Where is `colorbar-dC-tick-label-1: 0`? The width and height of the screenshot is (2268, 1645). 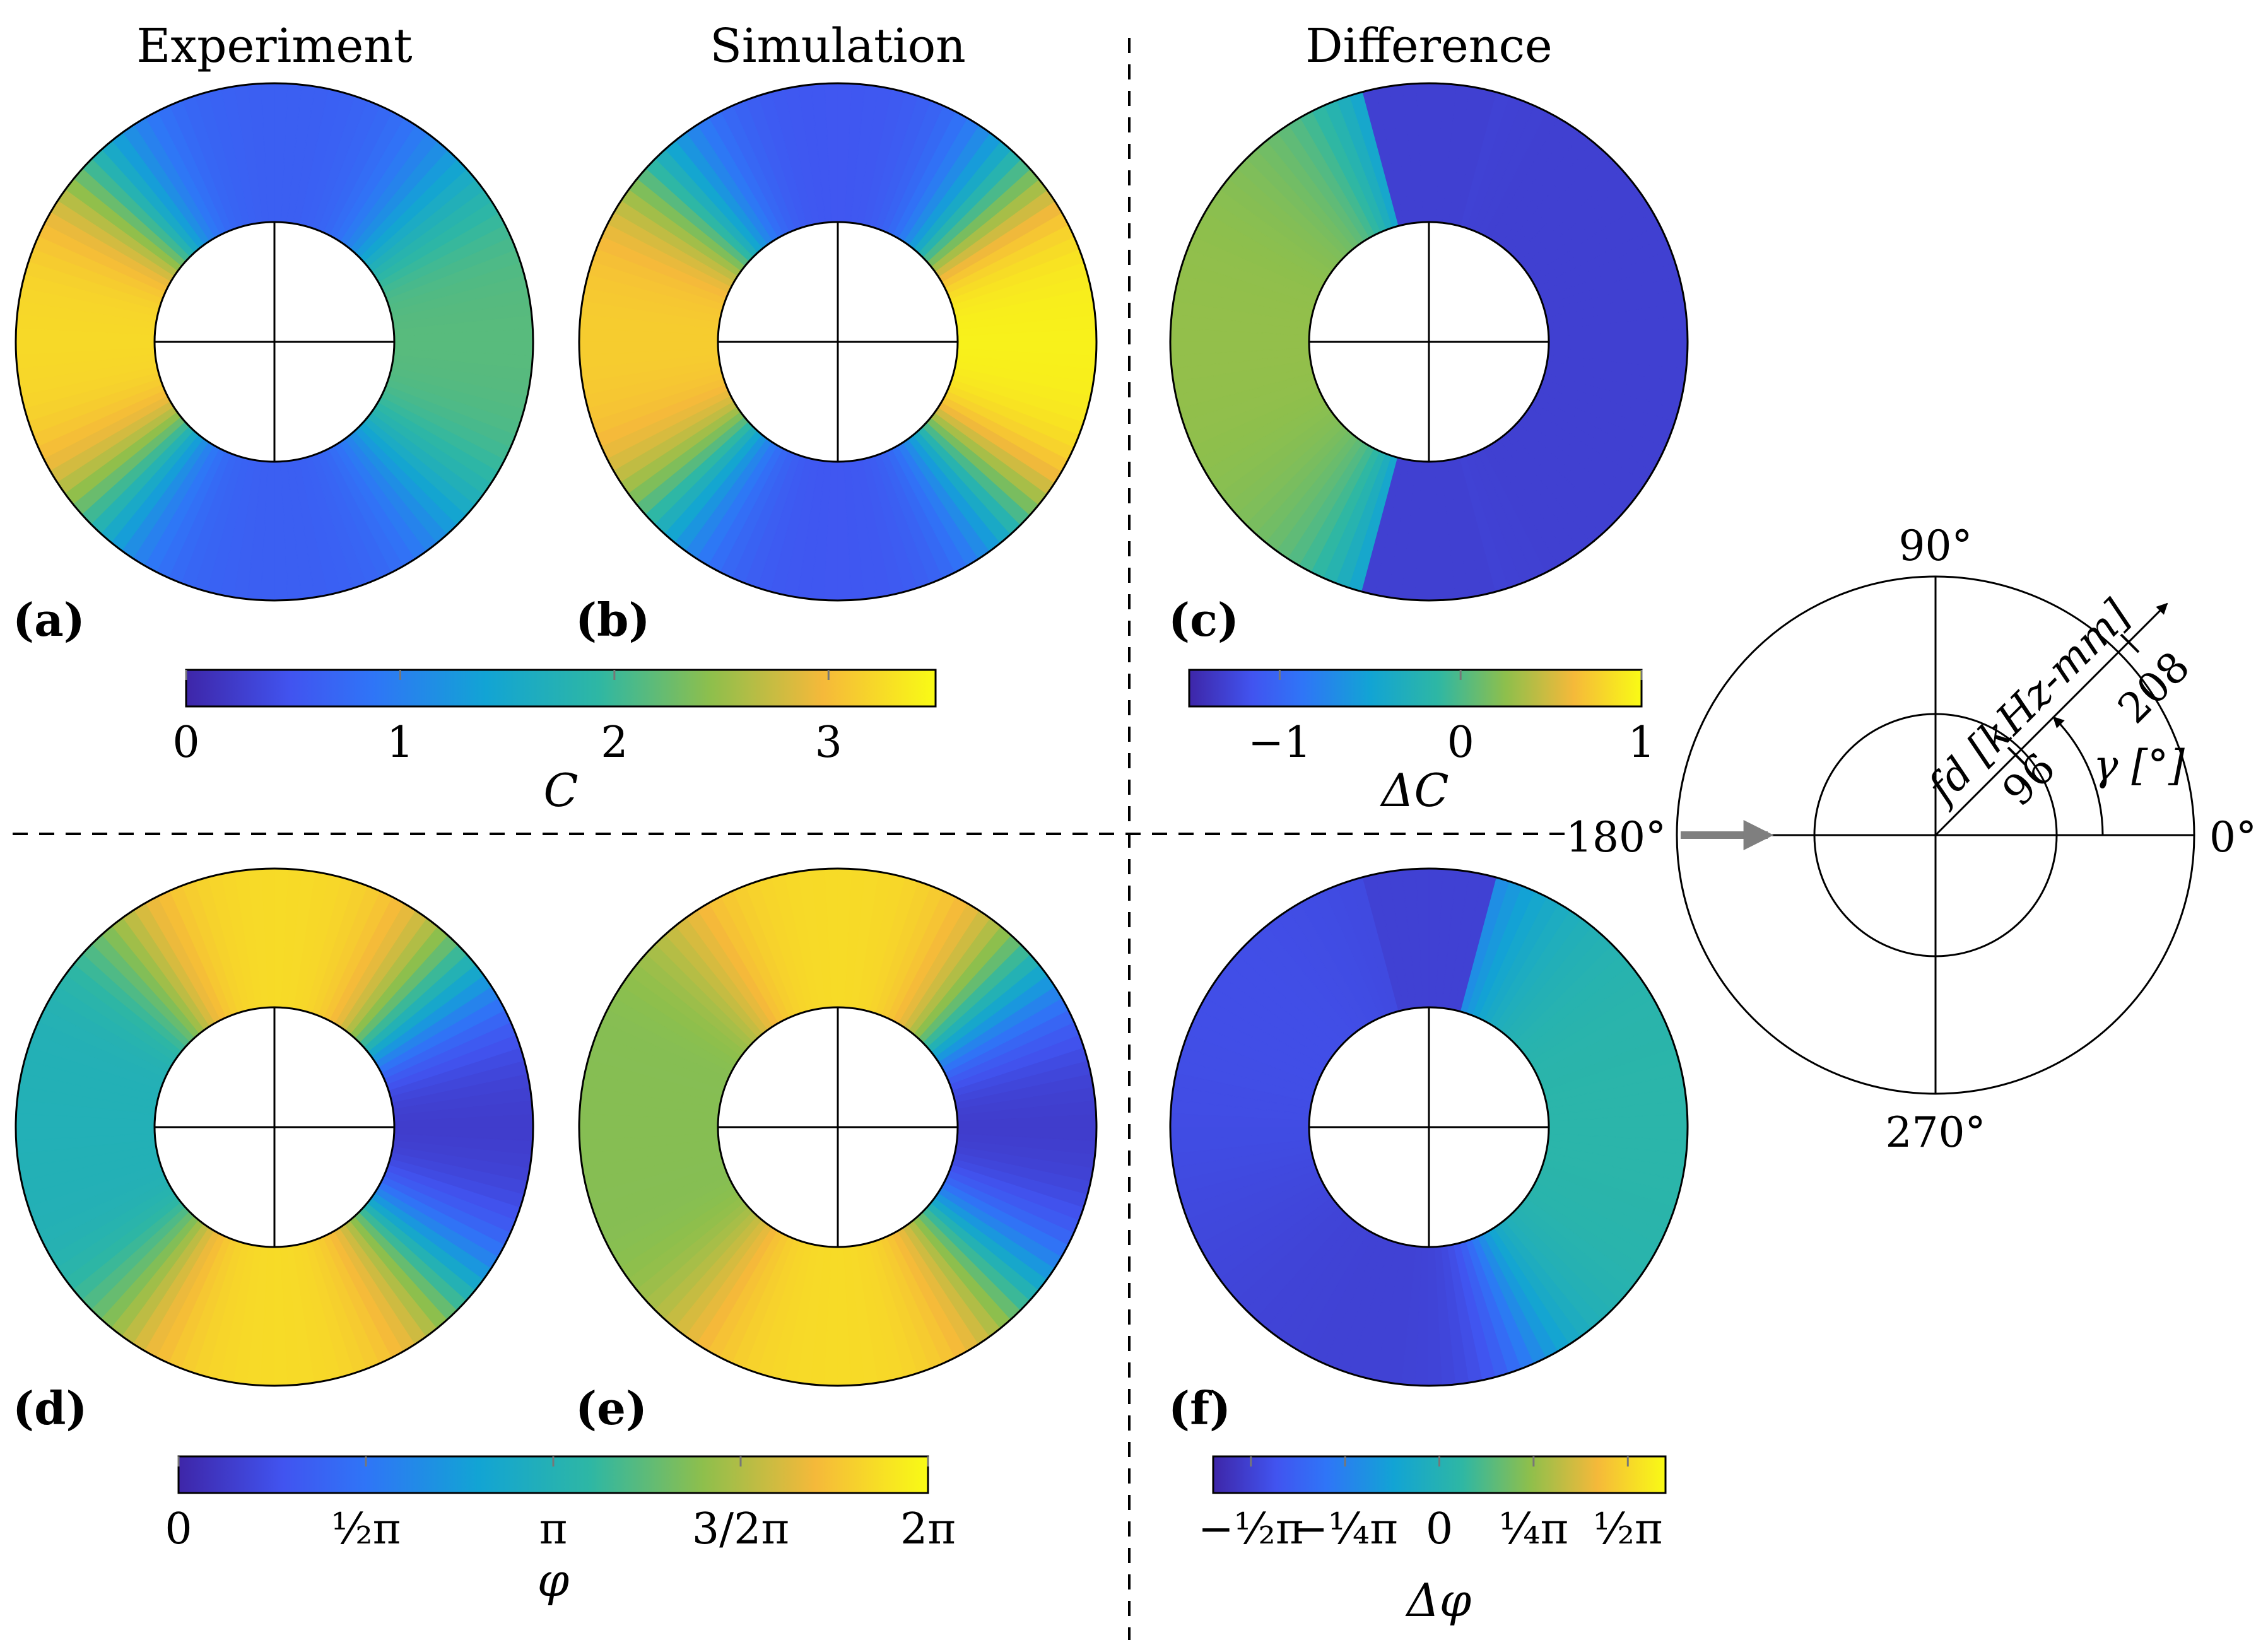 colorbar-dC-tick-label-1: 0 is located at coordinates (1461, 743).